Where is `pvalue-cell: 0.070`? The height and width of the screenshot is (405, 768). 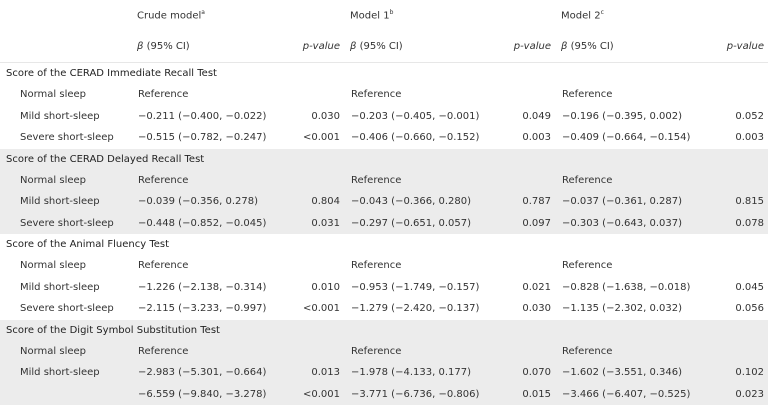
pvalue-cell: 0.070 is located at coordinates (530, 373).